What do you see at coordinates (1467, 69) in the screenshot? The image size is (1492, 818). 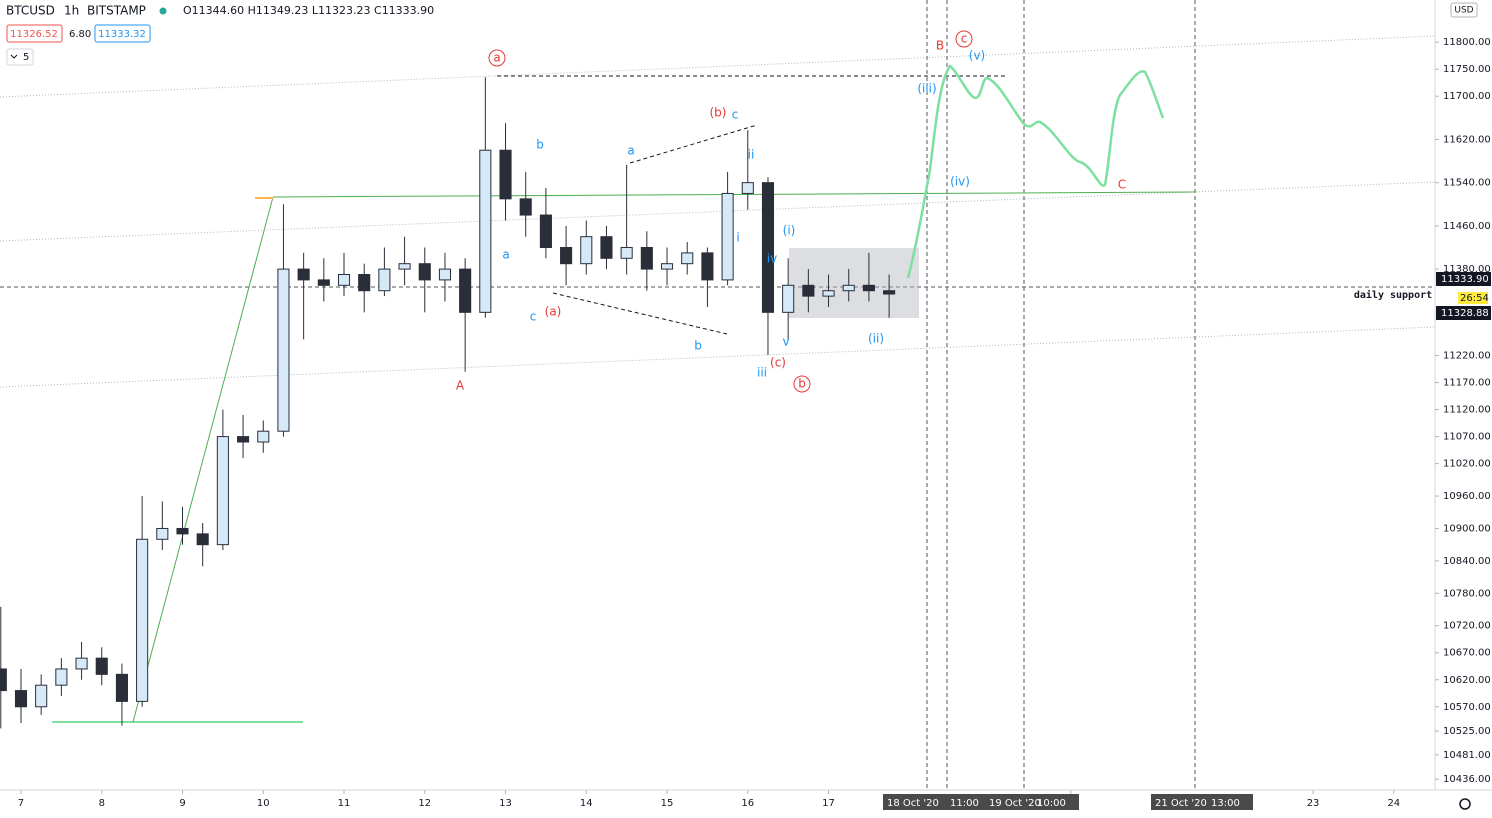 I see `y-tick-label: 11750.00` at bounding box center [1467, 69].